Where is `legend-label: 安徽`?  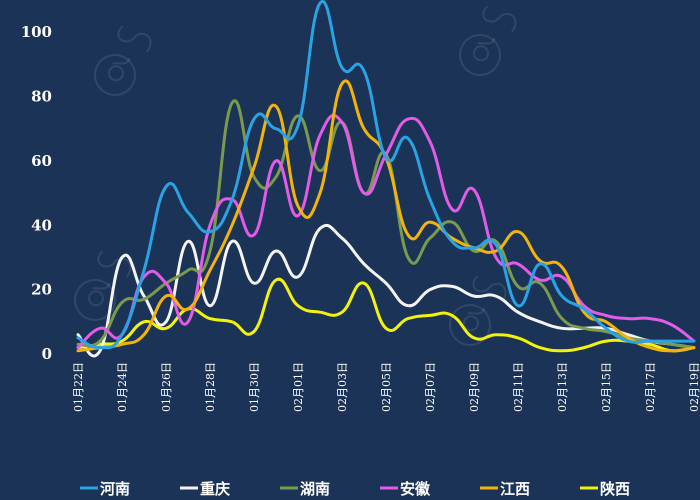
legend-label: 安徽 is located at coordinates (415, 489).